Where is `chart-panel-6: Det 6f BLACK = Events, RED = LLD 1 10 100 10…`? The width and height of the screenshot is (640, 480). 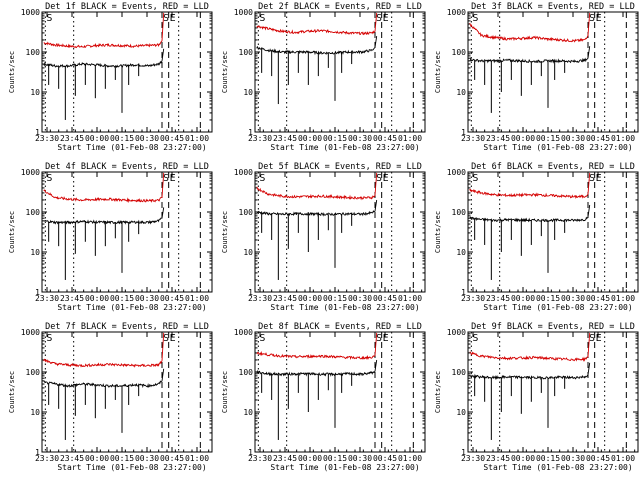
chart-panel-6: Det 6f BLACK = Events, RED = LLD 1 10 100 10… is located at coordinates (536, 237).